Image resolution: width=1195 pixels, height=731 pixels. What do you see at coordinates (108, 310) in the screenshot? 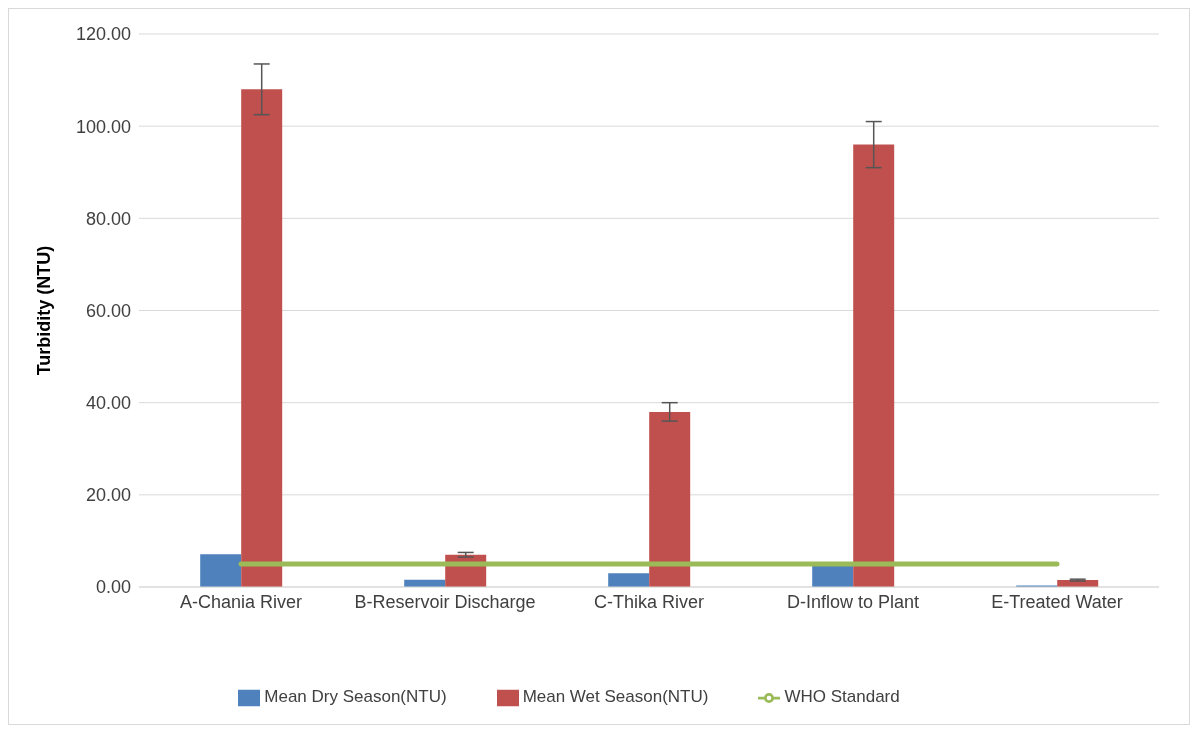
I see `y-tick-label: 60.00` at bounding box center [108, 310].